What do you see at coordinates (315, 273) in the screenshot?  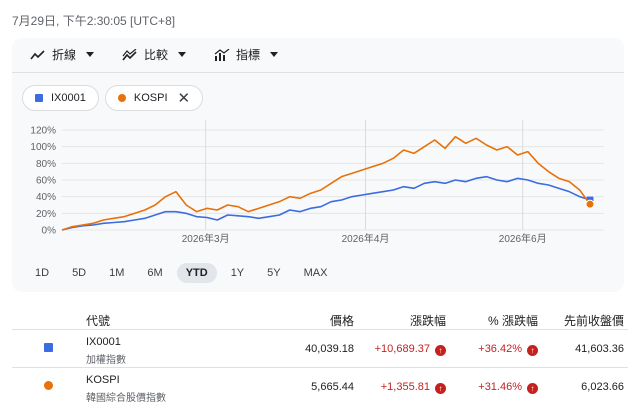 I see `range-max: MAX` at bounding box center [315, 273].